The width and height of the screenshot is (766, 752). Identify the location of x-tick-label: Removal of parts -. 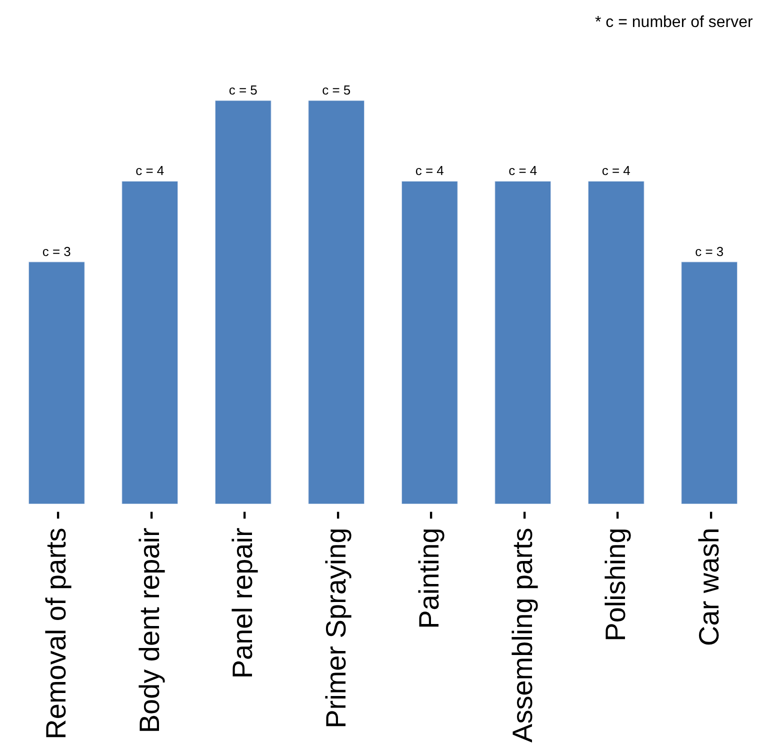
(56, 625).